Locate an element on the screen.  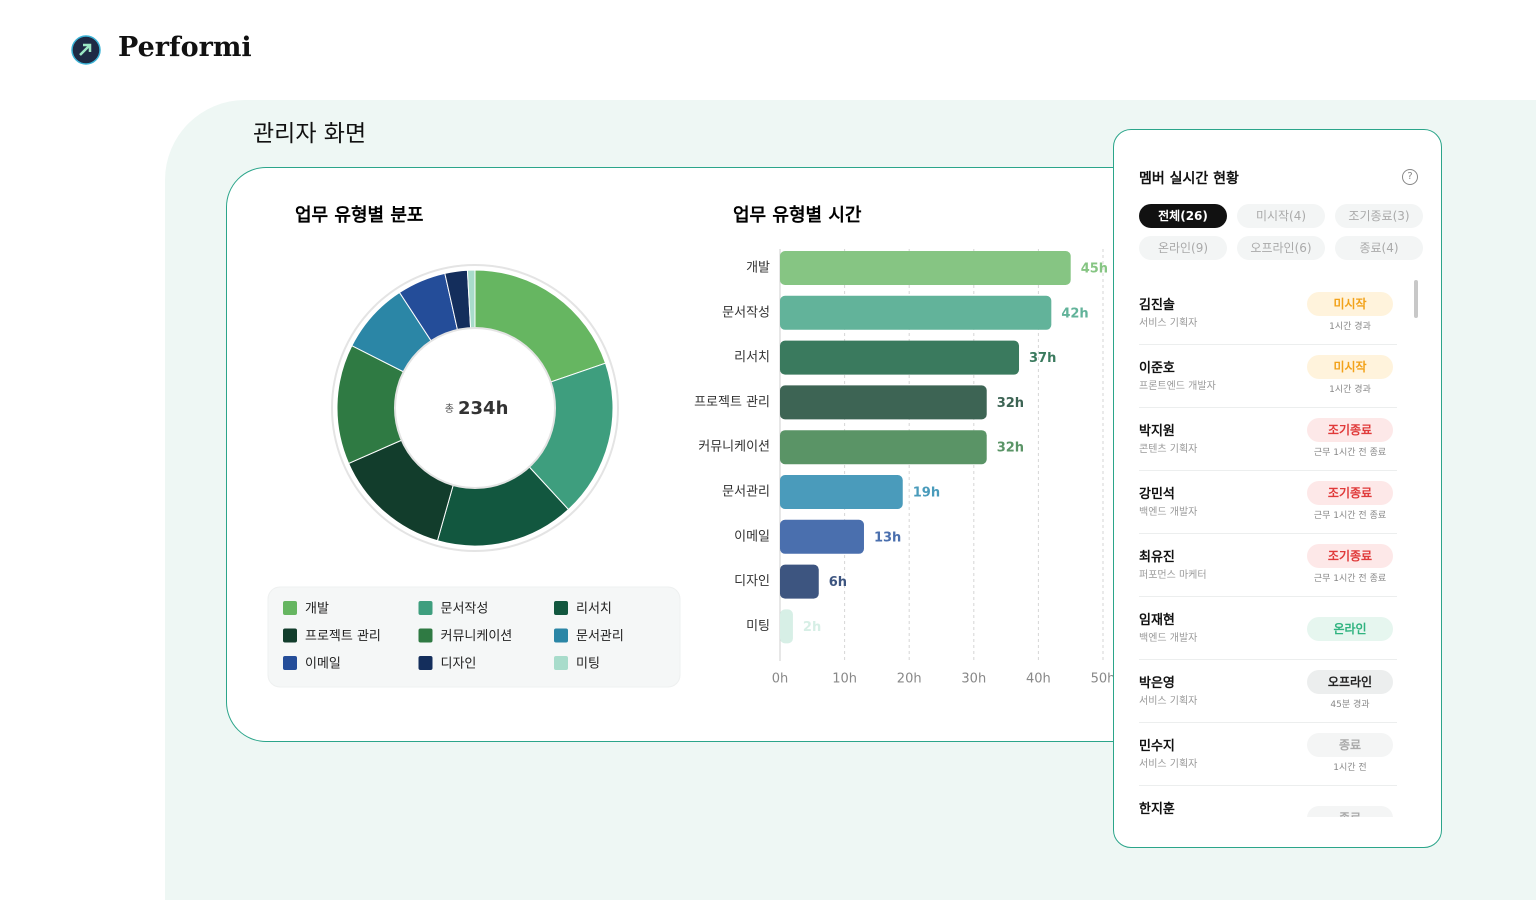
center-label: 234h is located at coordinates (483, 408).